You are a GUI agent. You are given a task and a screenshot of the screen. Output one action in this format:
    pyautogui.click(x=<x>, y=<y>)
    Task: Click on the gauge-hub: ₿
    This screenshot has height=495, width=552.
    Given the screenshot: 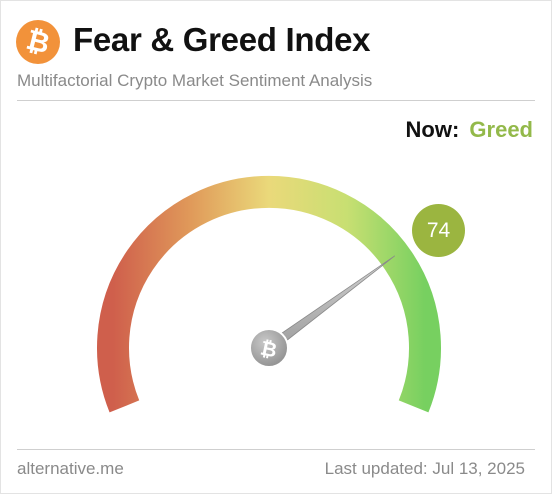 What is the action you would take?
    pyautogui.click(x=269, y=348)
    